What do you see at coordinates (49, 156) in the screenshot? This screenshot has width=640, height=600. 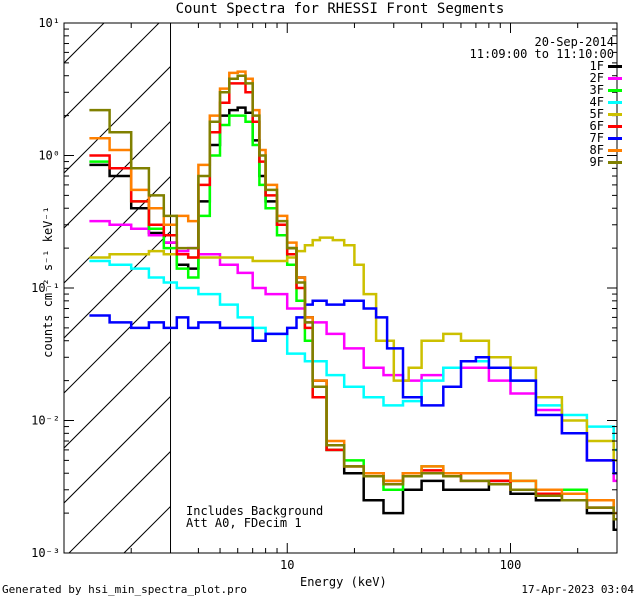 I see `y-tick-label: 10⁰` at bounding box center [49, 156].